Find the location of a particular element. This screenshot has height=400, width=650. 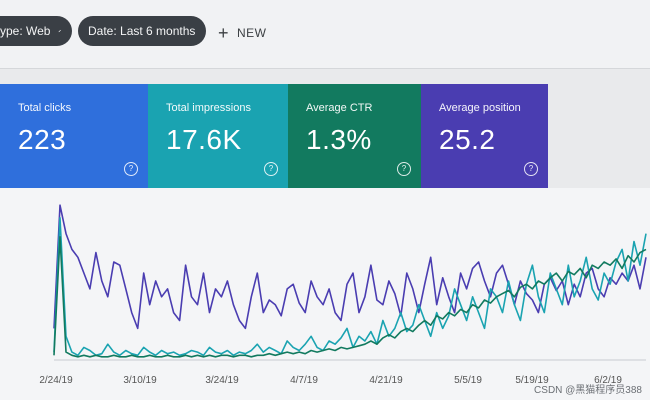

x-tick-label: 5/5/19 is located at coordinates (468, 380).